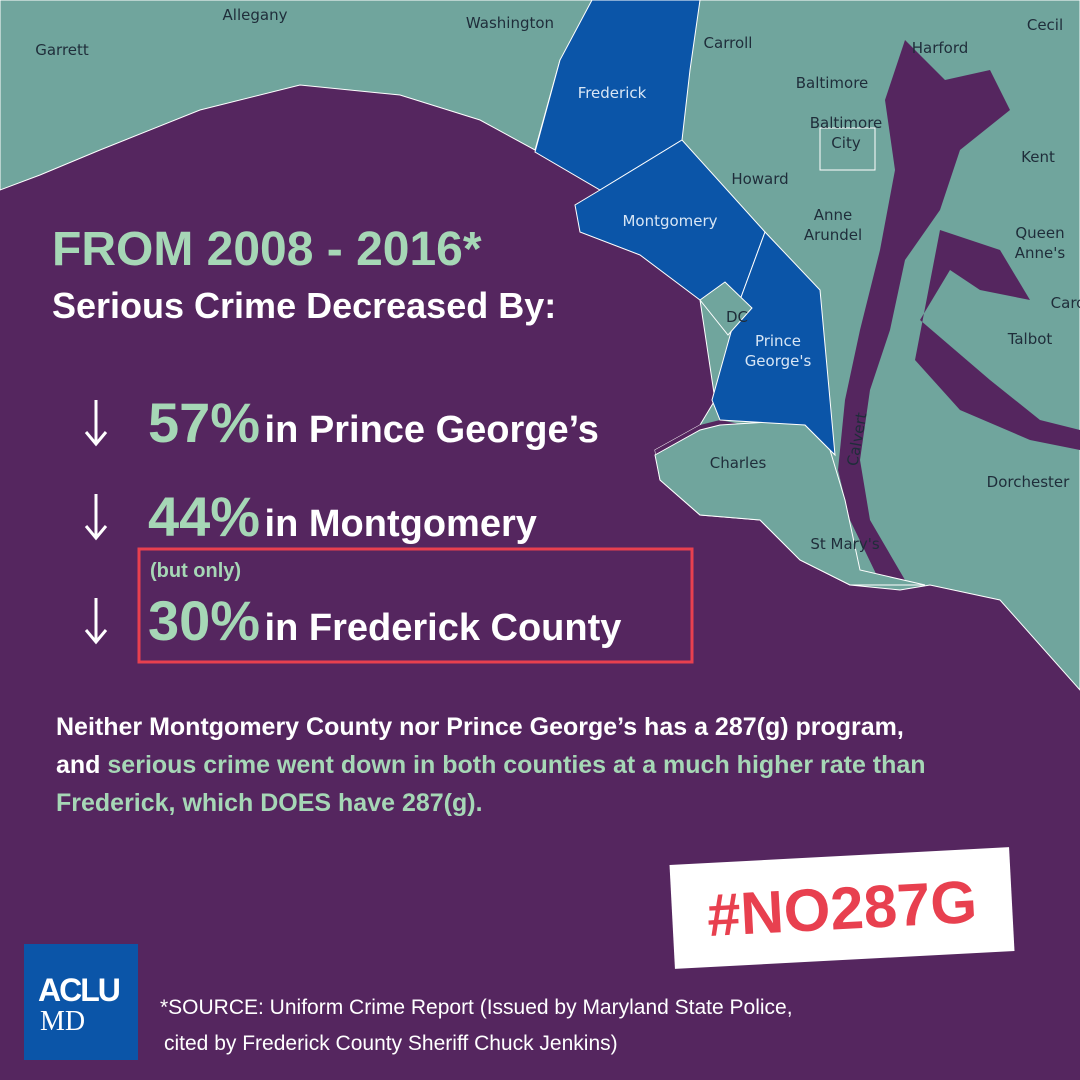  What do you see at coordinates (431, 430) in the screenshot?
I see `stat-text: in Prince George’s` at bounding box center [431, 430].